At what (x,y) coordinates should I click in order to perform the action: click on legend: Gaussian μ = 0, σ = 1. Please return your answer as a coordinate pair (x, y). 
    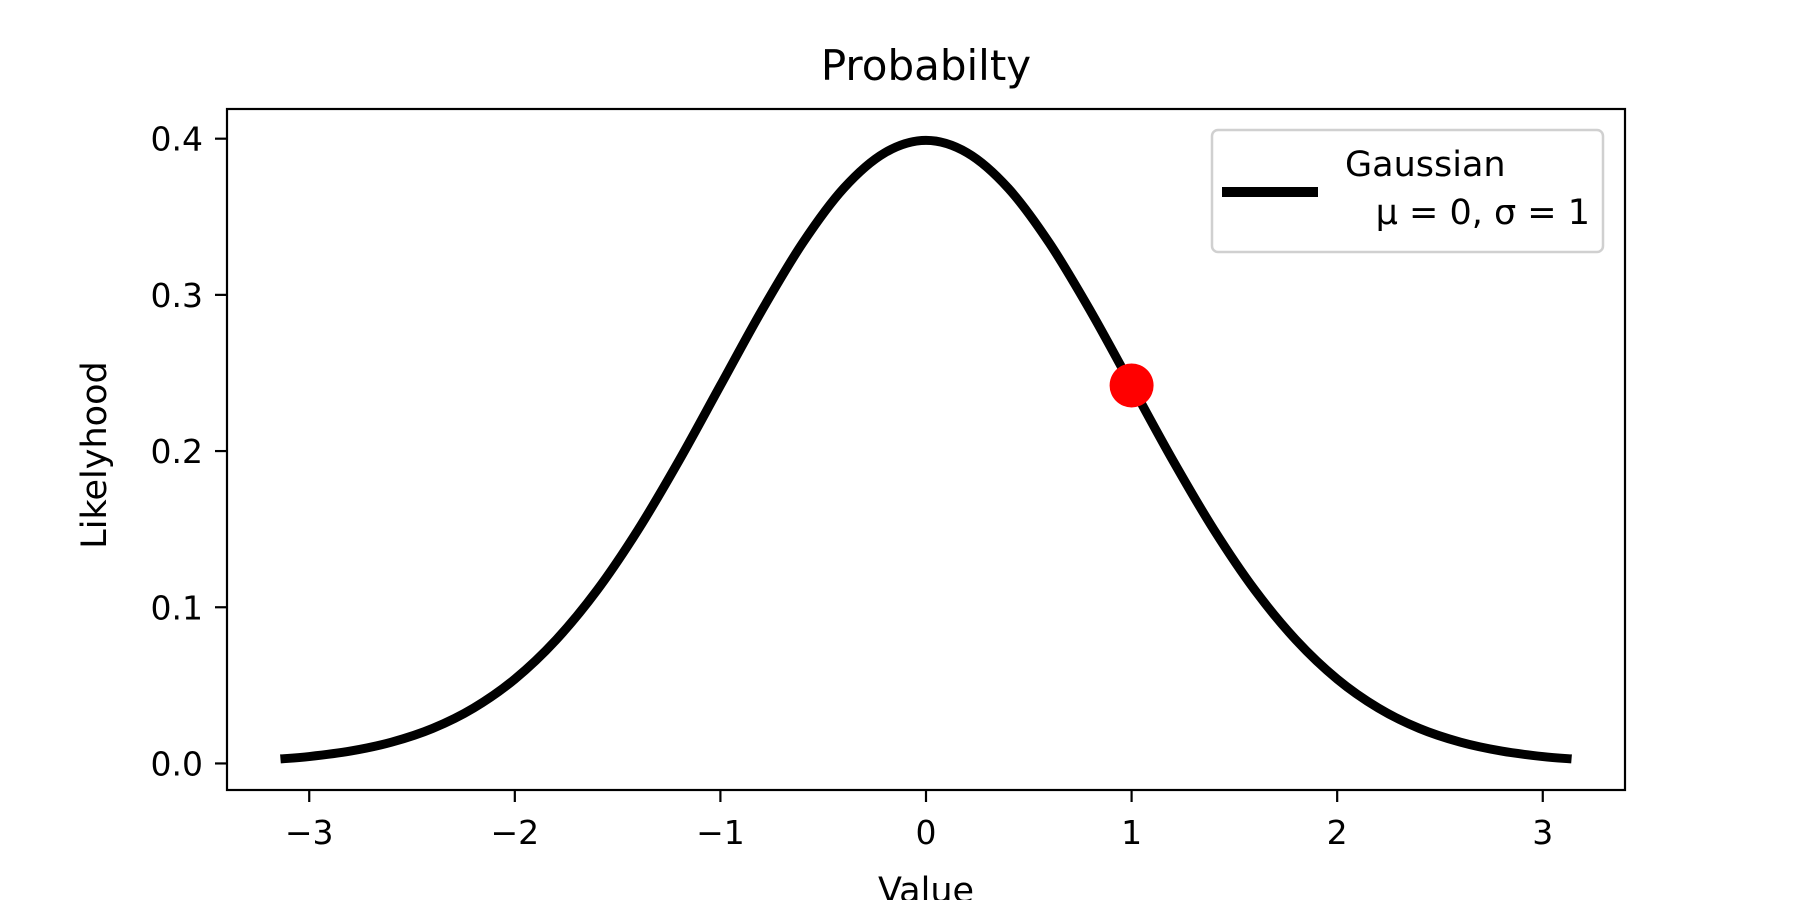
    Looking at the image, I should click on (1407, 191).